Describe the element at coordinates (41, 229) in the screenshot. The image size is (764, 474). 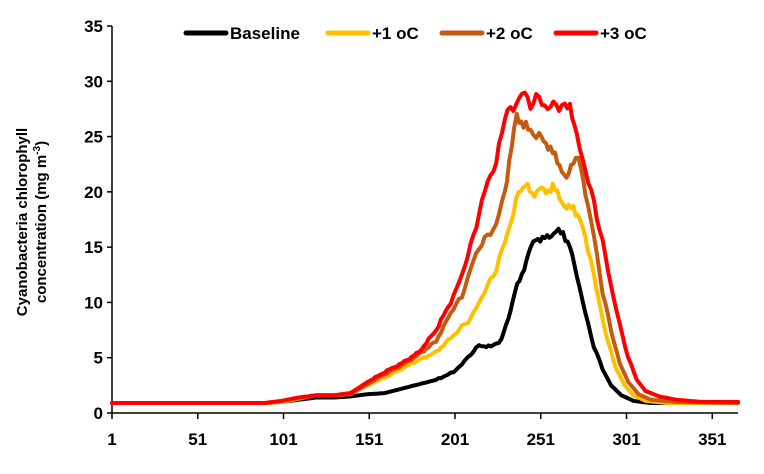
I see `y-axis-title-unit: concentration (mg m` at that location.